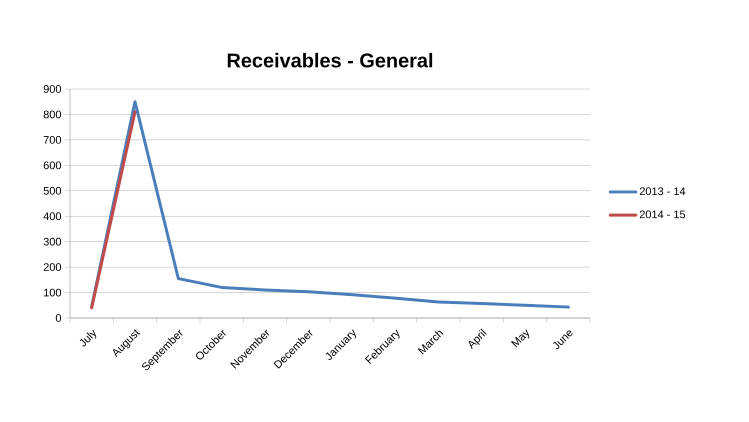 The width and height of the screenshot is (749, 422). What do you see at coordinates (53, 114) in the screenshot?
I see `y-tick-label: 800` at bounding box center [53, 114].